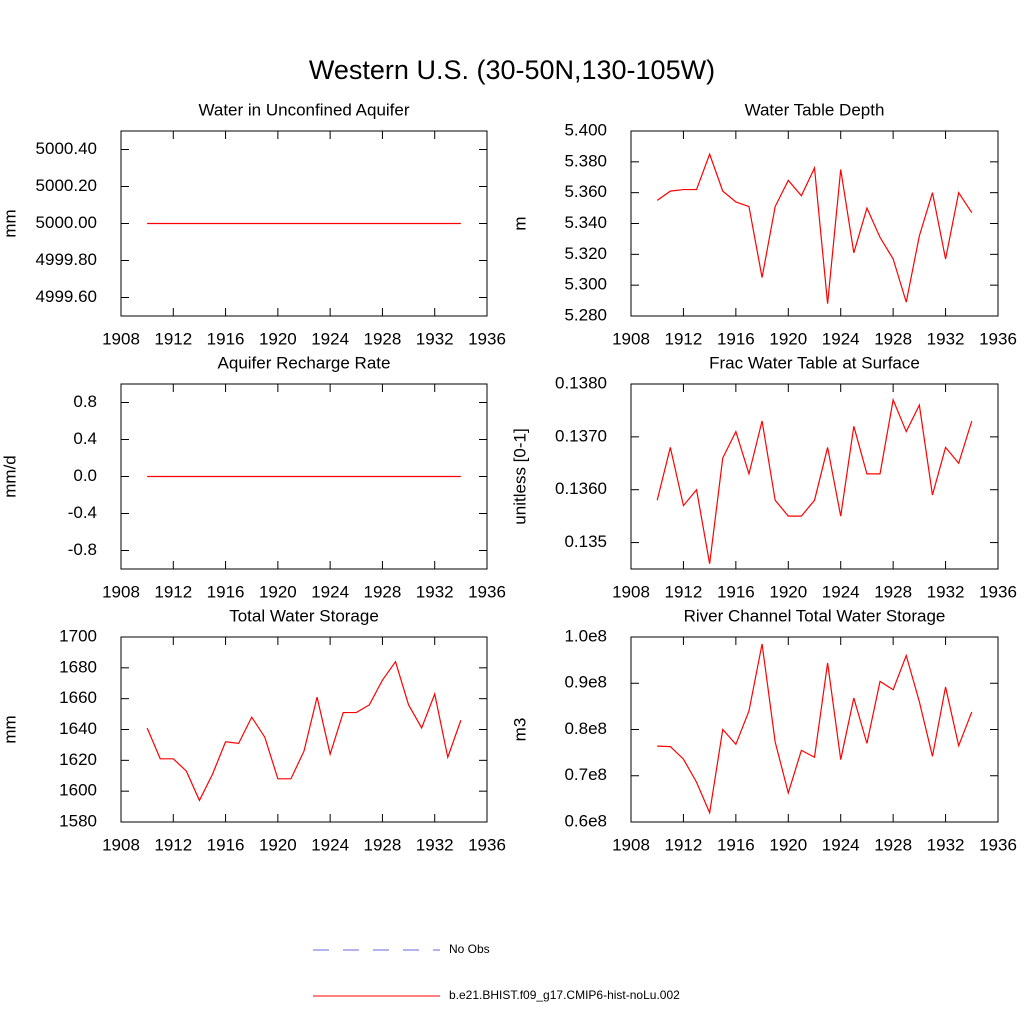 The width and height of the screenshot is (1024, 1024). I want to click on y-axis-label: unitless [0-1], so click(519, 476).